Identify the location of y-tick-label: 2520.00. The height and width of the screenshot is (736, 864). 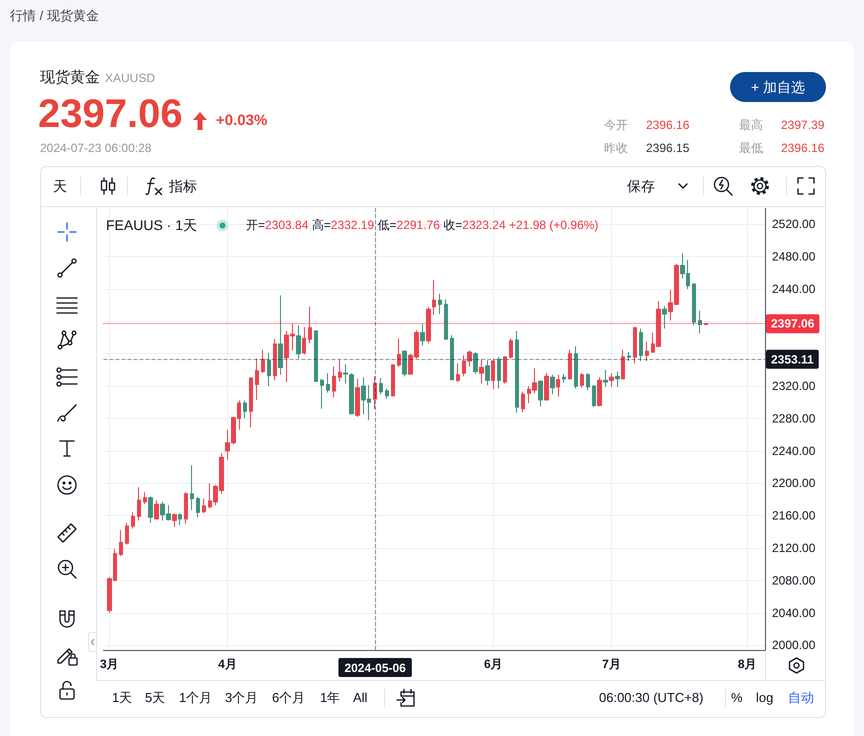
(794, 224).